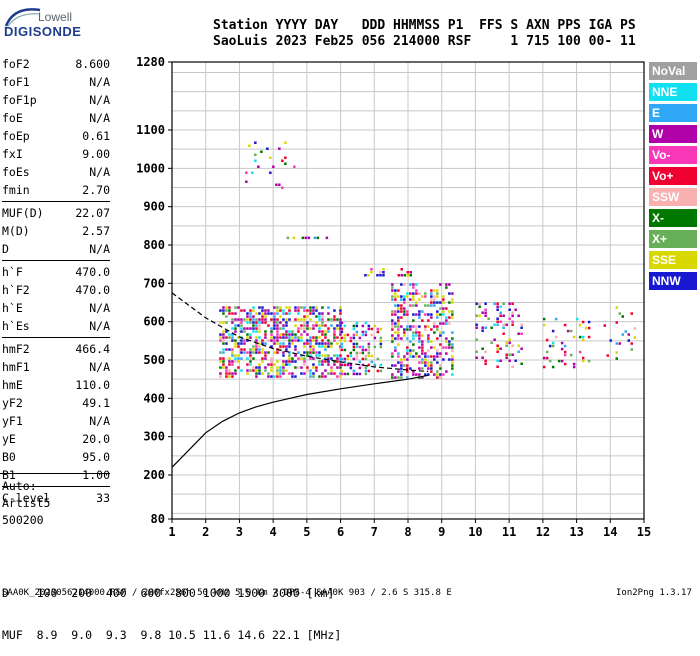 This screenshot has width=700, height=656. I want to click on param-value: 22.07, so click(92, 213).